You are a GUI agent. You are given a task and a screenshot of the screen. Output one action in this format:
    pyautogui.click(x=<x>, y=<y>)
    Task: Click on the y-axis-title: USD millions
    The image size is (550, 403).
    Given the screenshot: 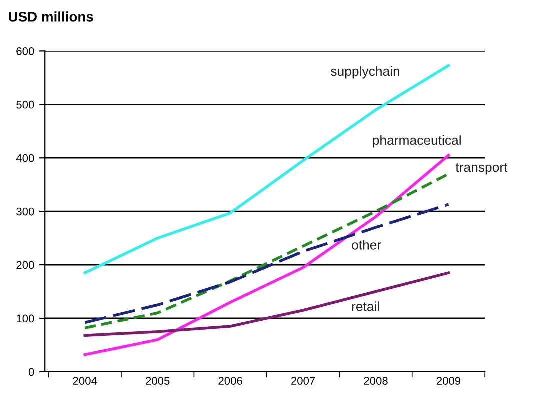 What is the action you would take?
    pyautogui.click(x=51, y=17)
    